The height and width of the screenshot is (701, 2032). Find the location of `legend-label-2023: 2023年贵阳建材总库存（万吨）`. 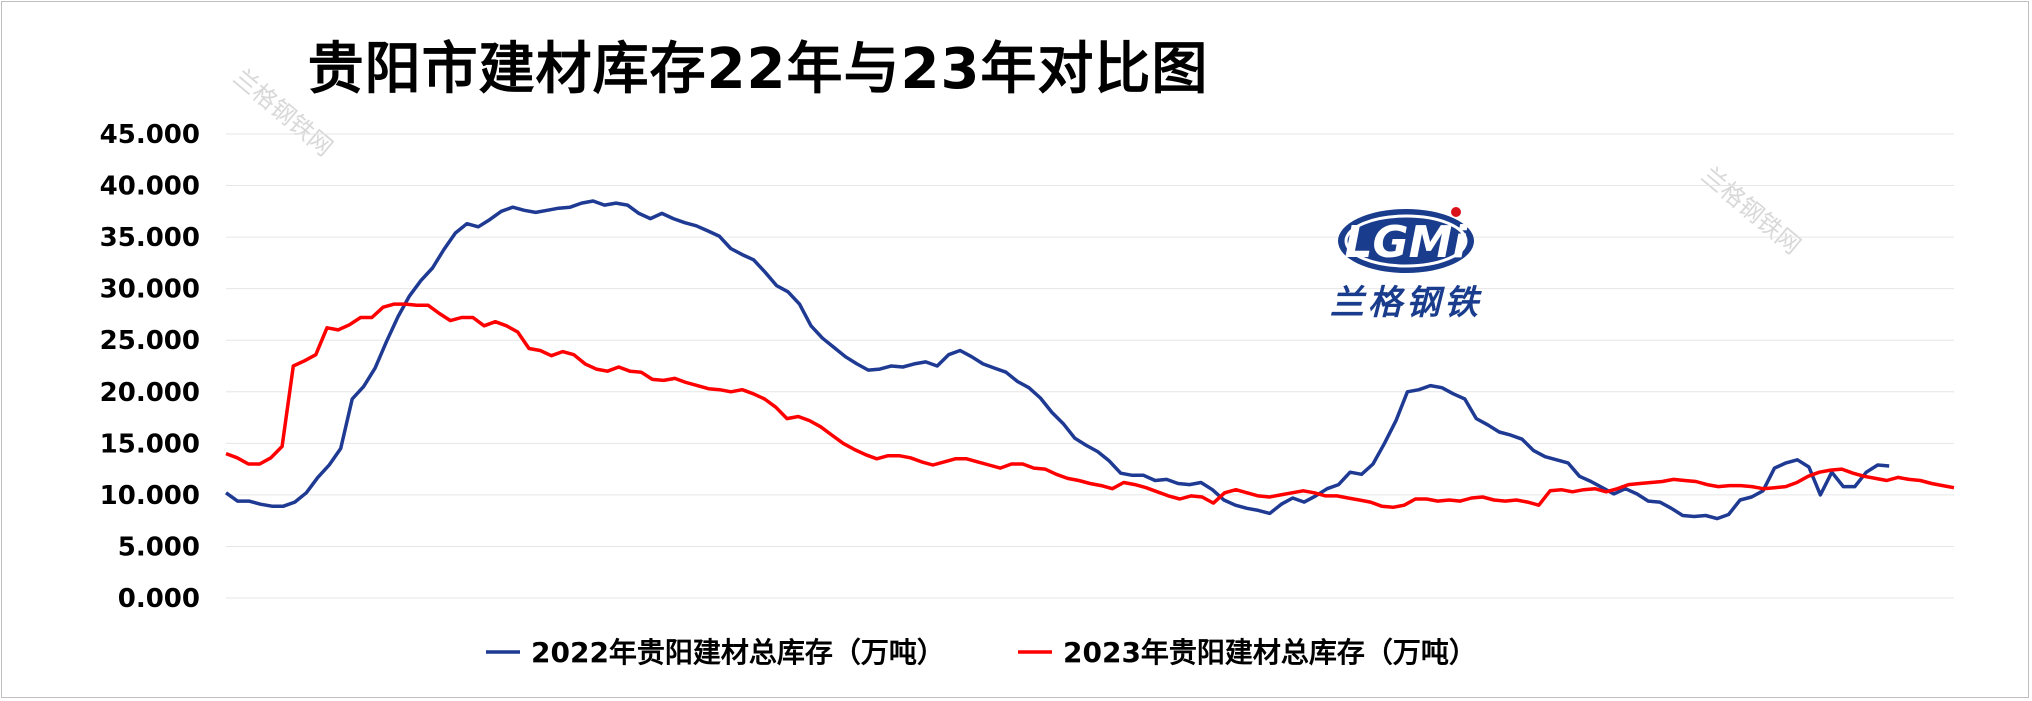

legend-label-2023: 2023年贵阳建材总库存（万吨） is located at coordinates (1270, 652).